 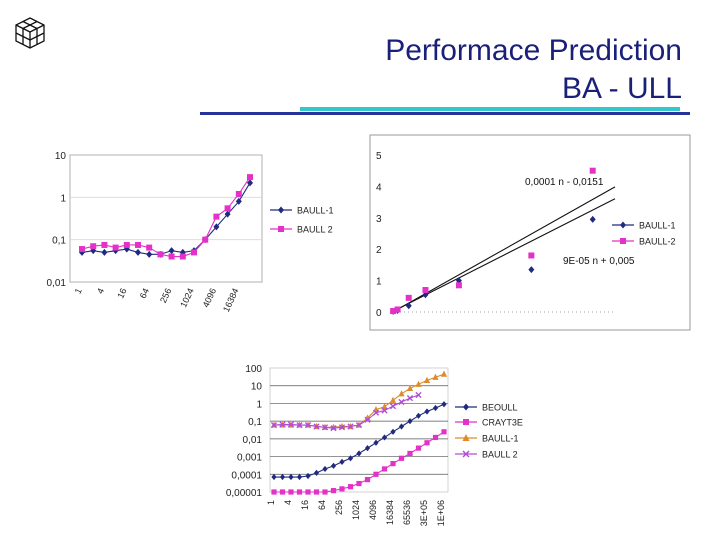 What do you see at coordinates (379, 250) in the screenshot?
I see `chart2-y-tick-label: 2` at bounding box center [379, 250].